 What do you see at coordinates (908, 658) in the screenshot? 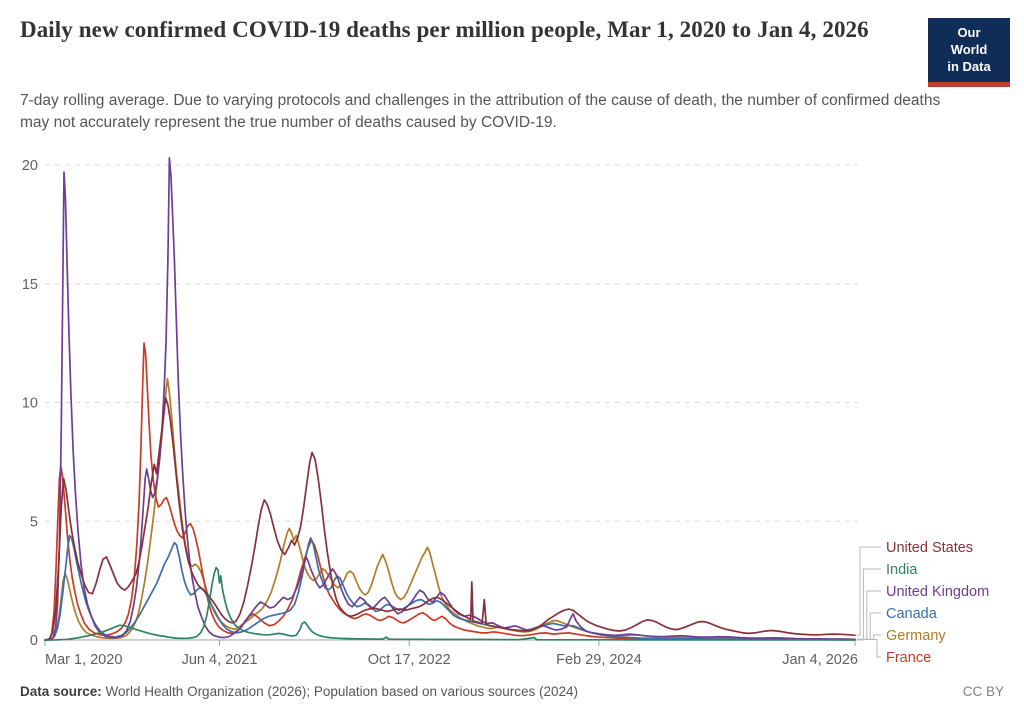
I see `legend-label-france: France` at bounding box center [908, 658].